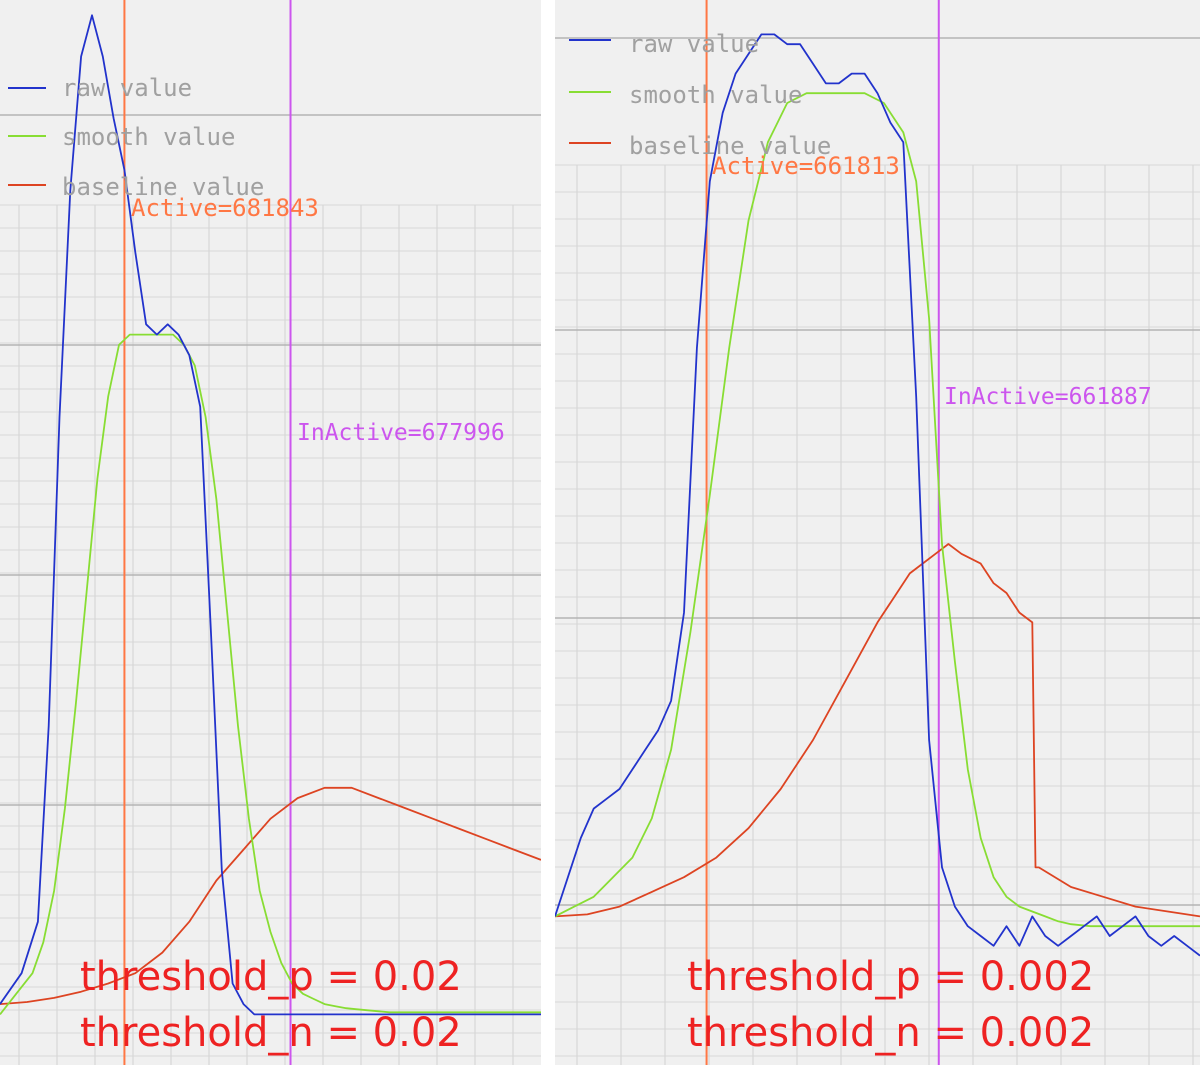 This screenshot has width=1200, height=1065. Describe the element at coordinates (890, 1033) in the screenshot. I see `threshold-n-label: threshold_n = 0.002` at that location.